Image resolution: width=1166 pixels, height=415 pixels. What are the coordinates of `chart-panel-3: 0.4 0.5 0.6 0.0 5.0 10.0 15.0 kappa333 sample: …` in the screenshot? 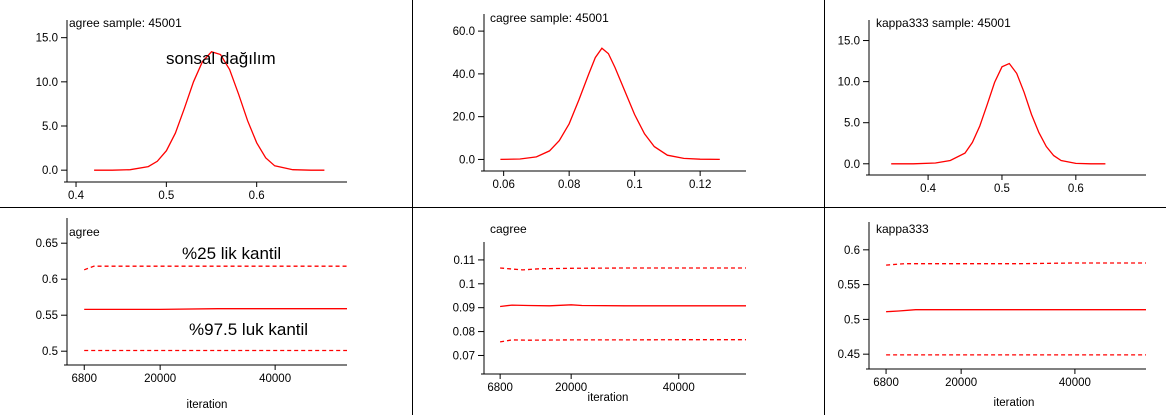 It's located at (995, 103).